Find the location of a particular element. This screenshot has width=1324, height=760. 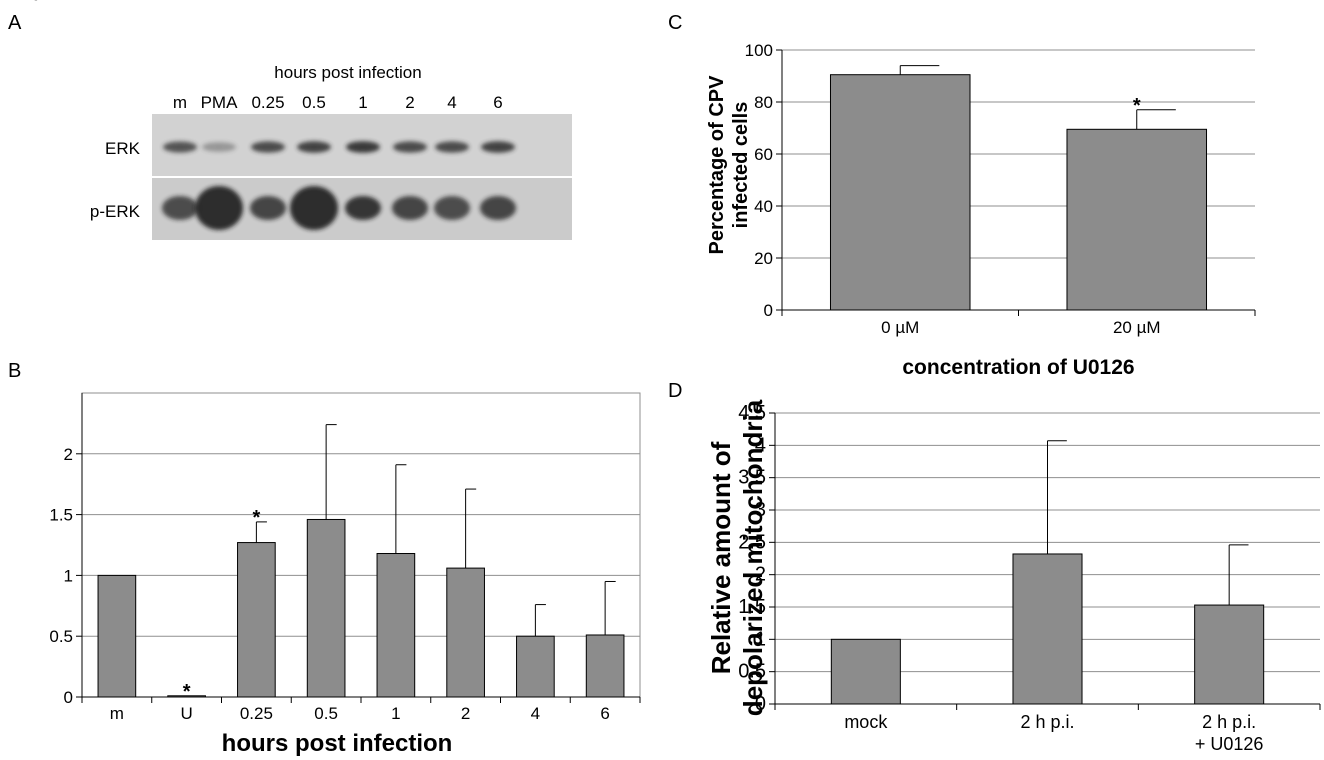

y-axis-title: depolarized mitochondria is located at coordinates (753, 557).